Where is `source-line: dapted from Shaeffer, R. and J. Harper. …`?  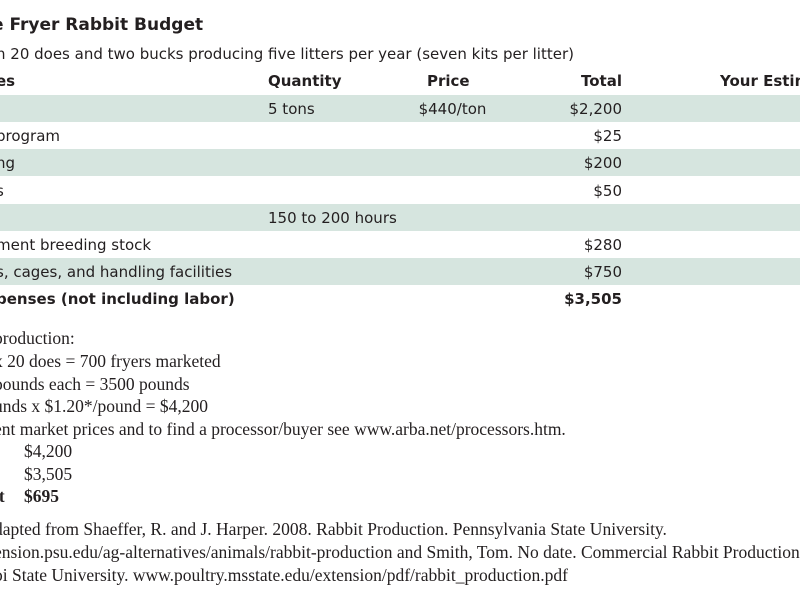
source-line: dapted from Shaeffer, R. and J. Harper. … is located at coordinates (333, 529).